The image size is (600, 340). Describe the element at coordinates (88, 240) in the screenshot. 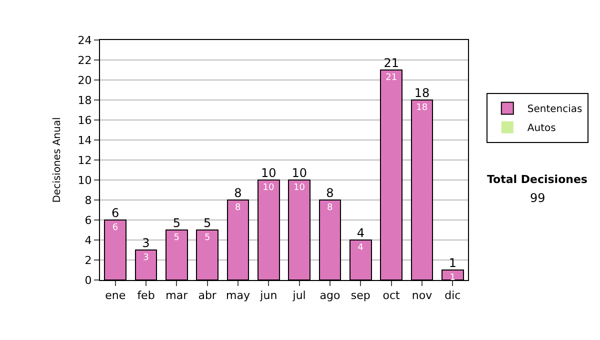

I see `y-tick-label: 4` at that location.